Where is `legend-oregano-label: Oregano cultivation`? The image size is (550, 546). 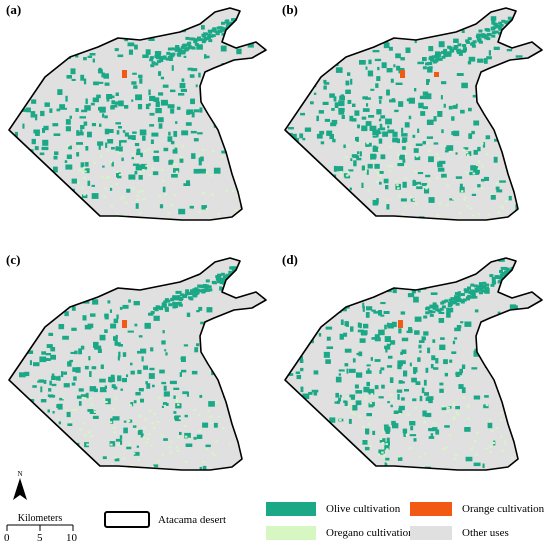
legend-oregano-label: Oregano cultivation is located at coordinates (370, 533).